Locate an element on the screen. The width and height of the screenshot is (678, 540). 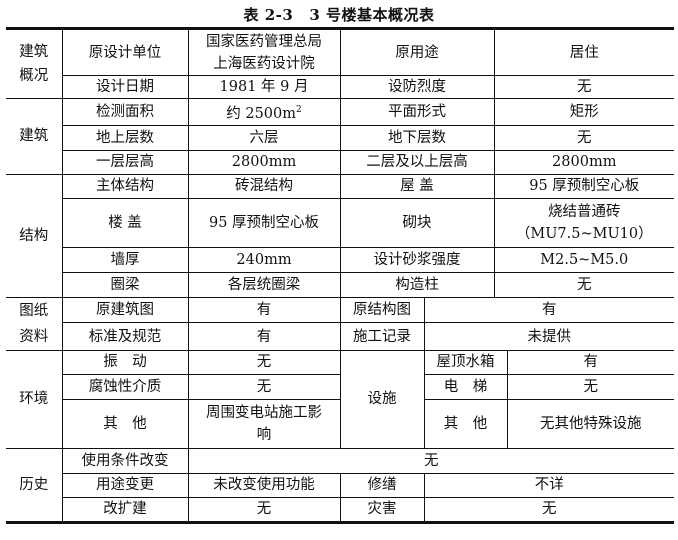
field-label: 楼 盖 is located at coordinates (125, 222).